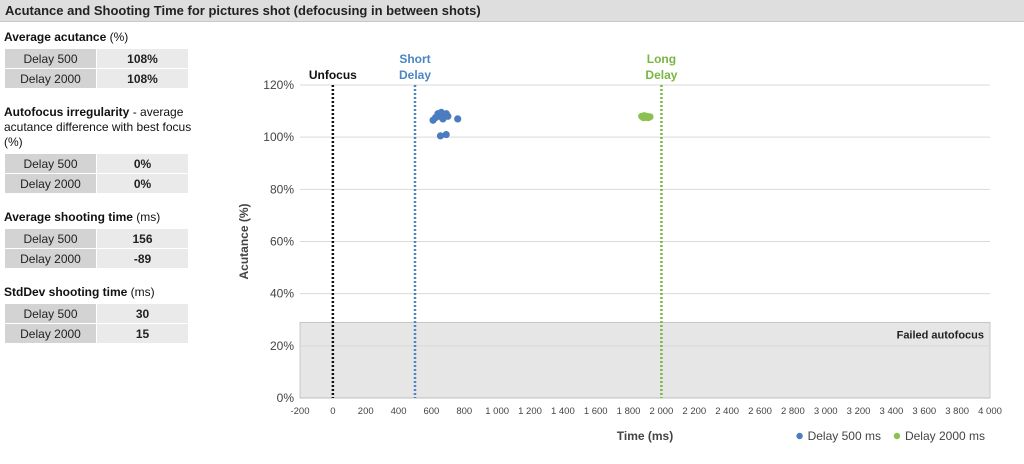 The image size is (1024, 464). I want to click on stat-table: Delay 500 30 Delay 2000 15, so click(96, 323).